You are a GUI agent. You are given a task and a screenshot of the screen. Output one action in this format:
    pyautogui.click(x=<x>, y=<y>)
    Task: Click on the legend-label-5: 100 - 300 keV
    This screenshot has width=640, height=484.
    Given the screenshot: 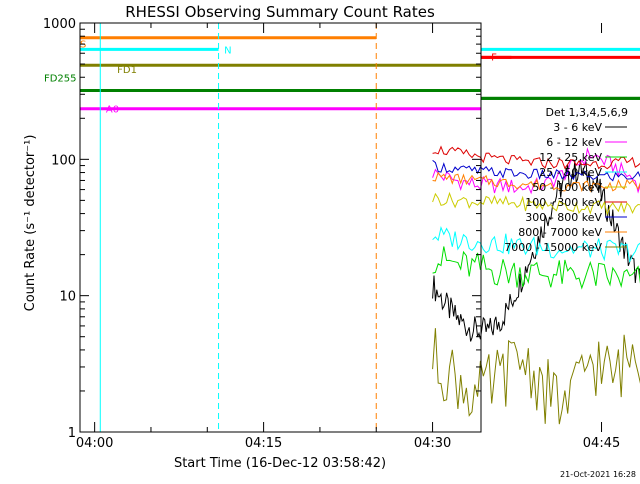 What is the action you would take?
    pyautogui.click(x=563, y=202)
    